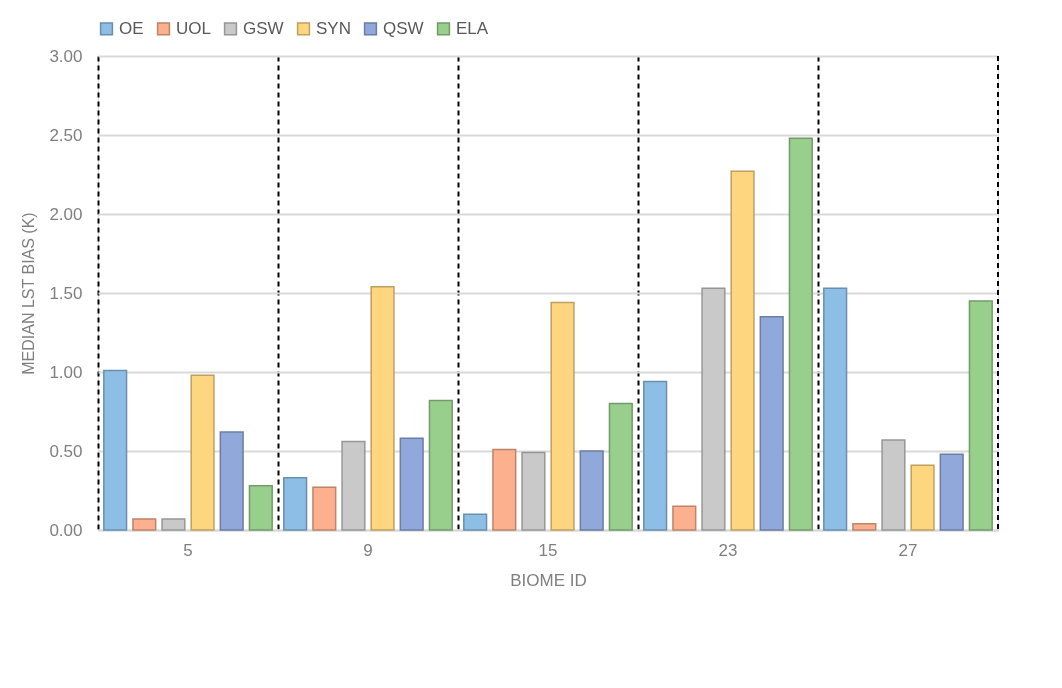 The width and height of the screenshot is (1062, 688). What do you see at coordinates (29, 293) in the screenshot?
I see `y-axis-title: MEDIAN LST BIAS (K)` at bounding box center [29, 293].